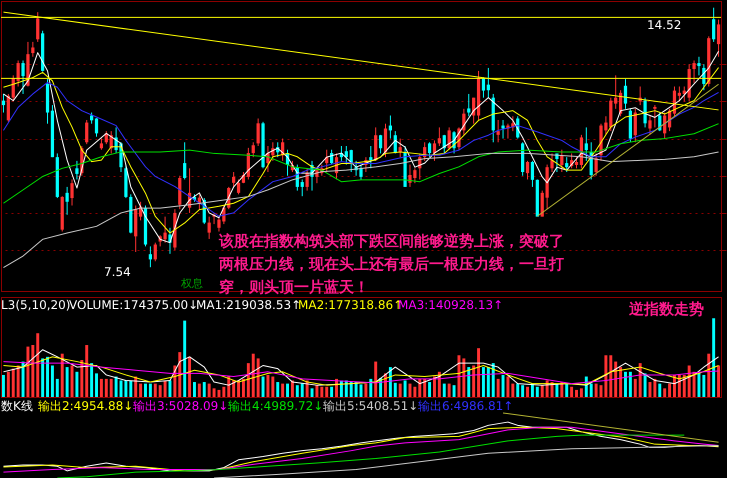 This screenshot has width=749, height=478. I want to click on text: 逆指数走势, so click(666, 309).